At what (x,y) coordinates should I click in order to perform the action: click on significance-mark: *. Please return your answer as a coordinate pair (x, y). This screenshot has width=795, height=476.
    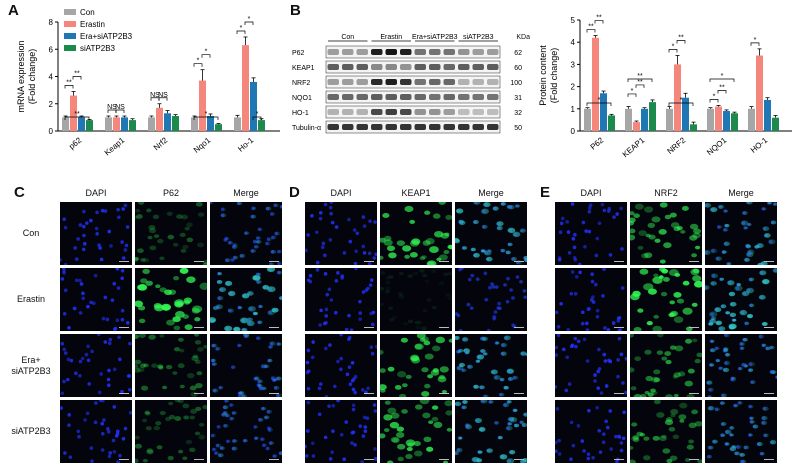
    Looking at the image, I should click on (249, 19).